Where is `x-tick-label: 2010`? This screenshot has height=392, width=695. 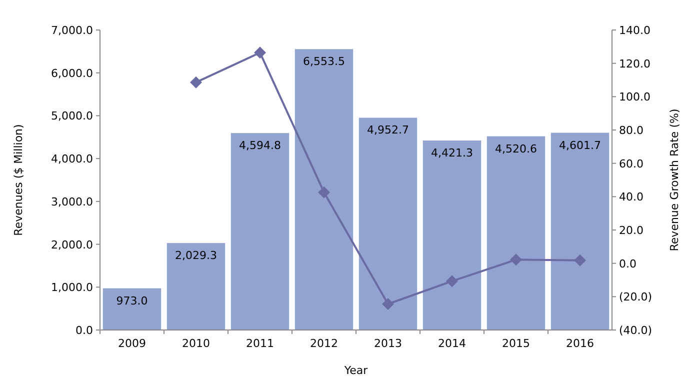 x-tick-label: 2010 is located at coordinates (196, 343).